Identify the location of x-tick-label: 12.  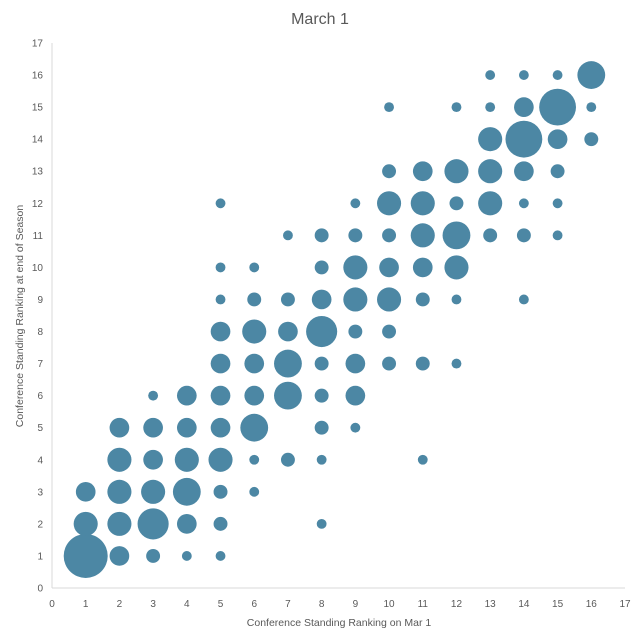
(457, 604).